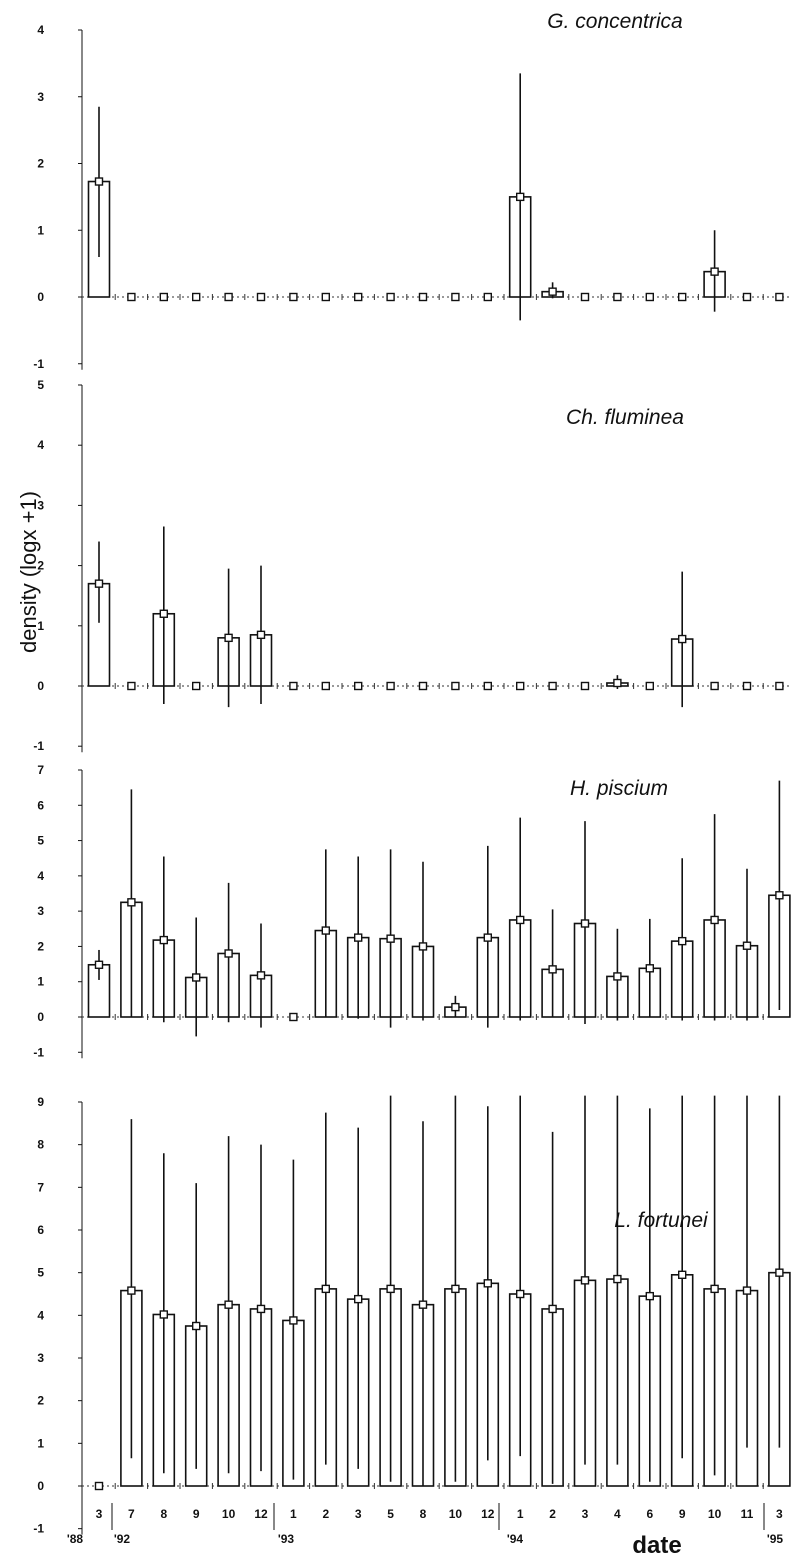 Image resolution: width=795 pixels, height=1558 pixels. What do you see at coordinates (617, 1514) in the screenshot?
I see `x-tick-label: 4` at bounding box center [617, 1514].